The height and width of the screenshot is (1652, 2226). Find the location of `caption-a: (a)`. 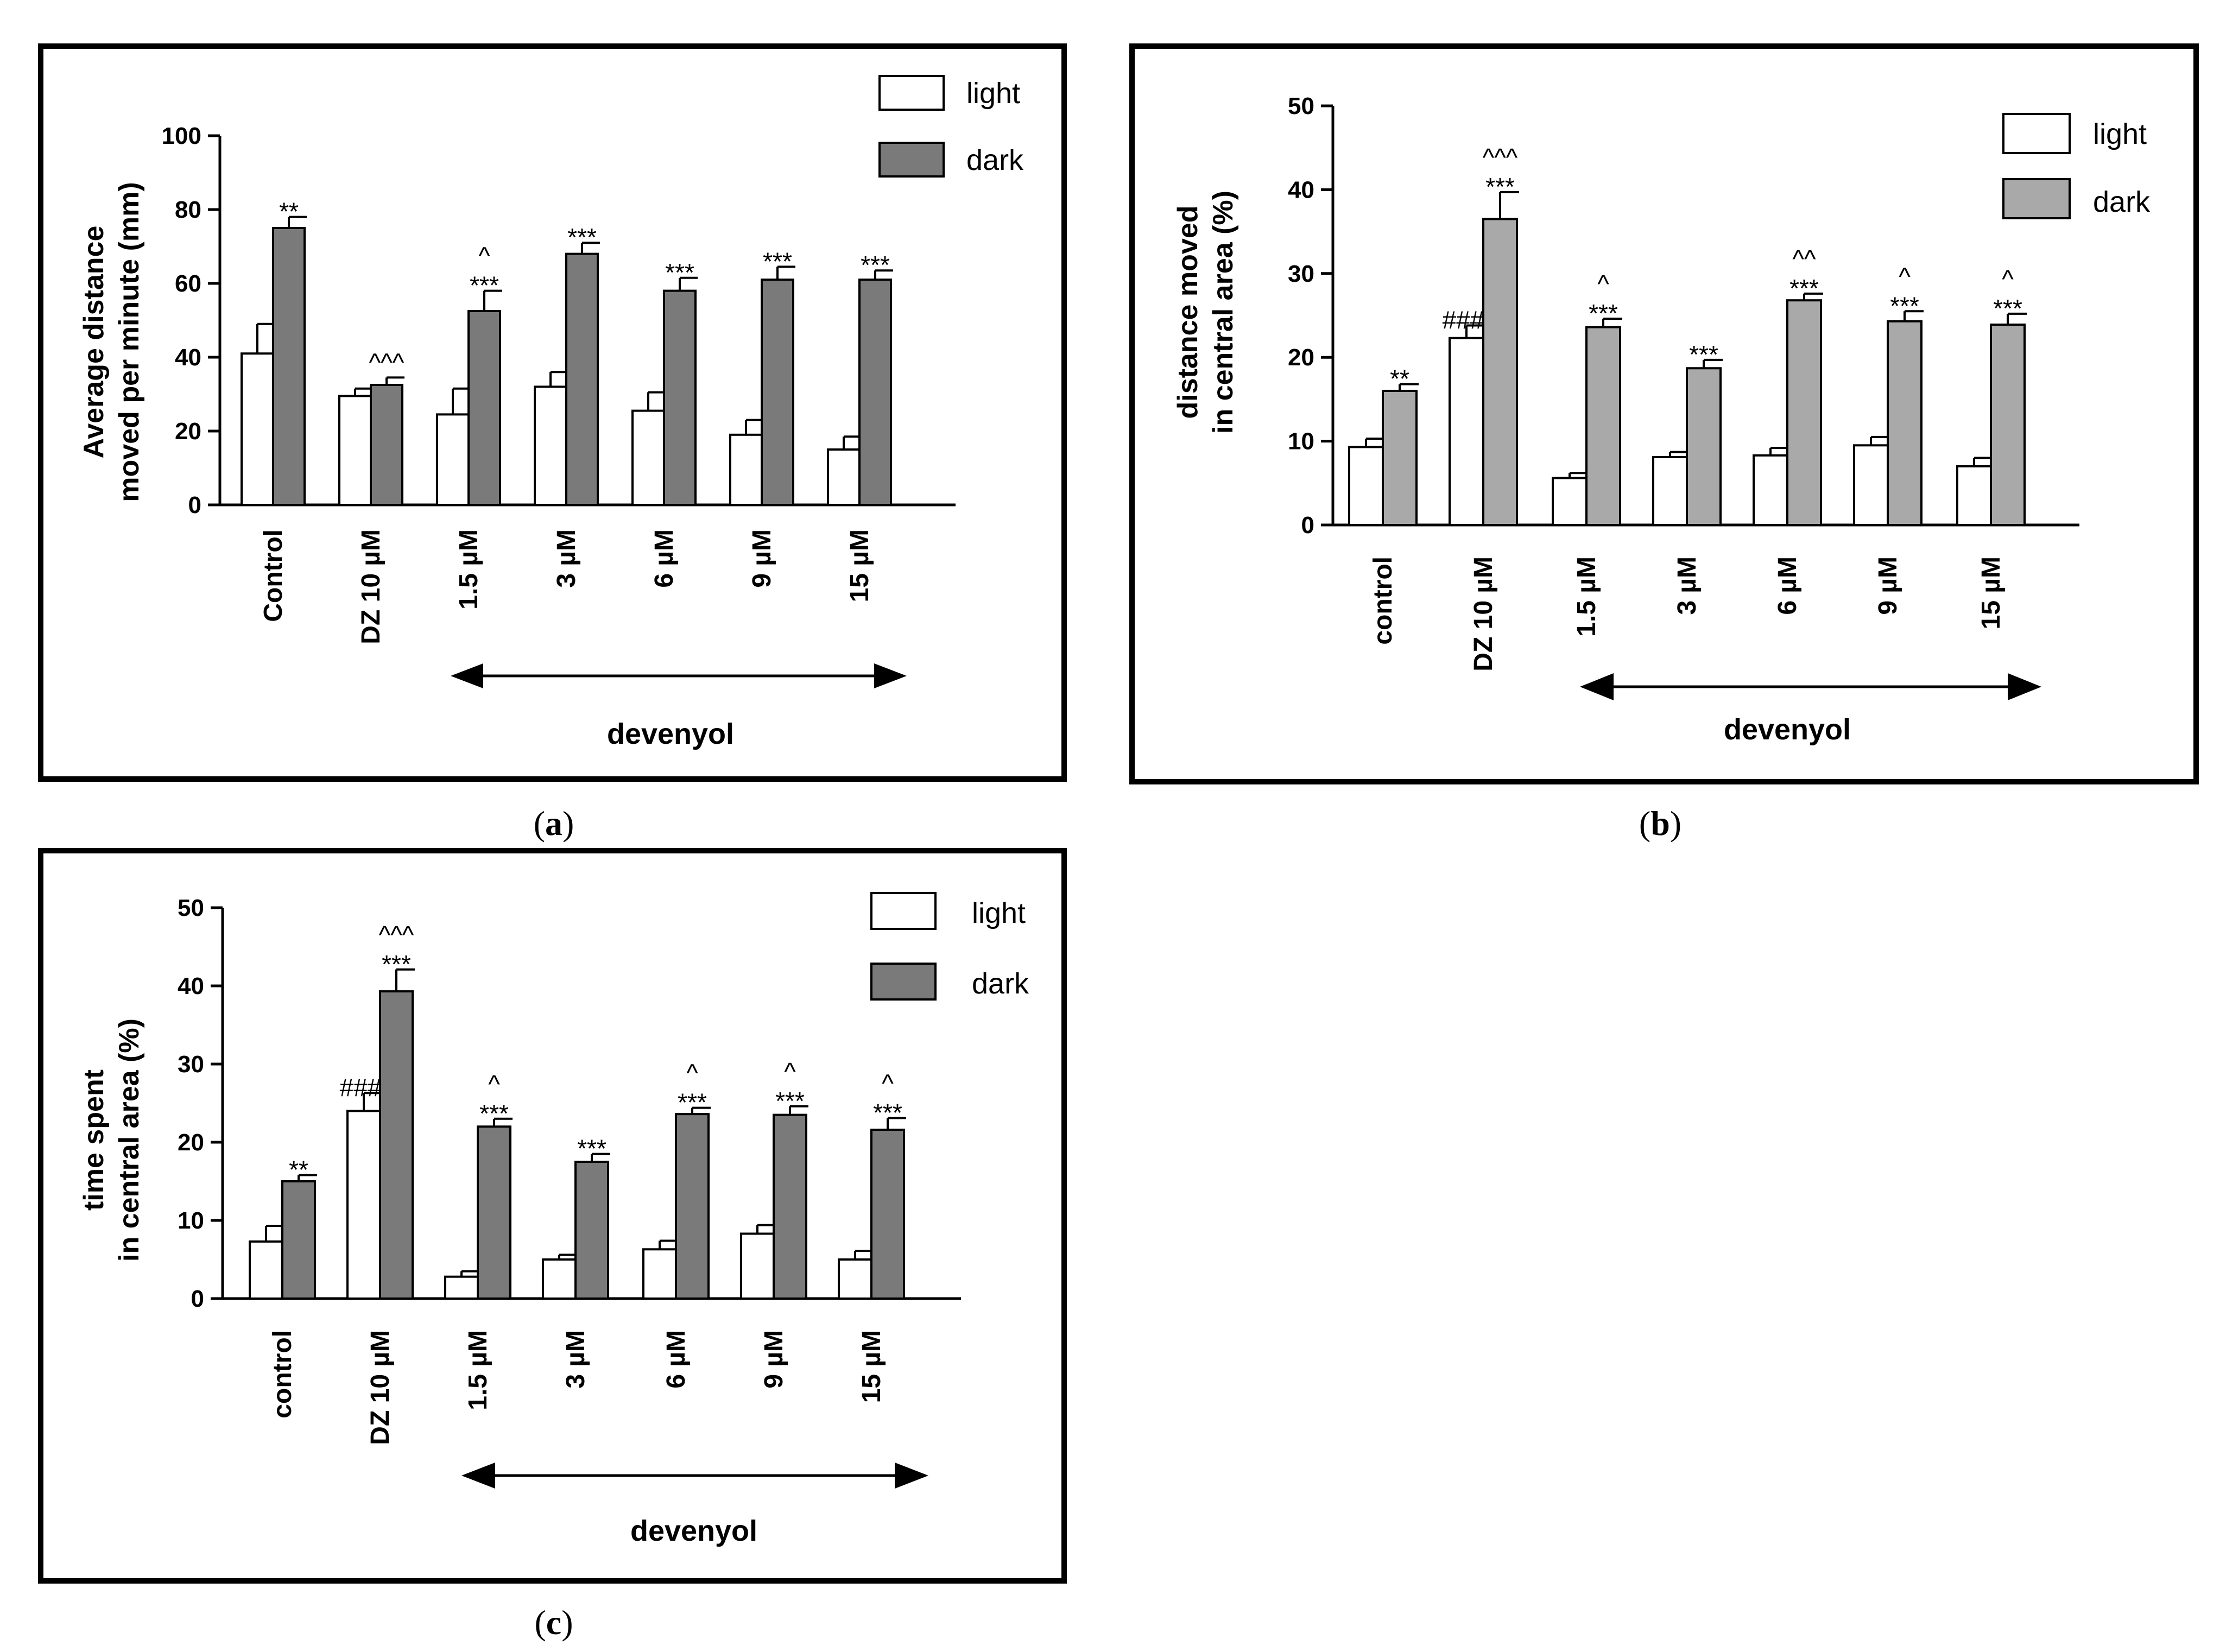

caption-a: (a) is located at coordinates (554, 823).